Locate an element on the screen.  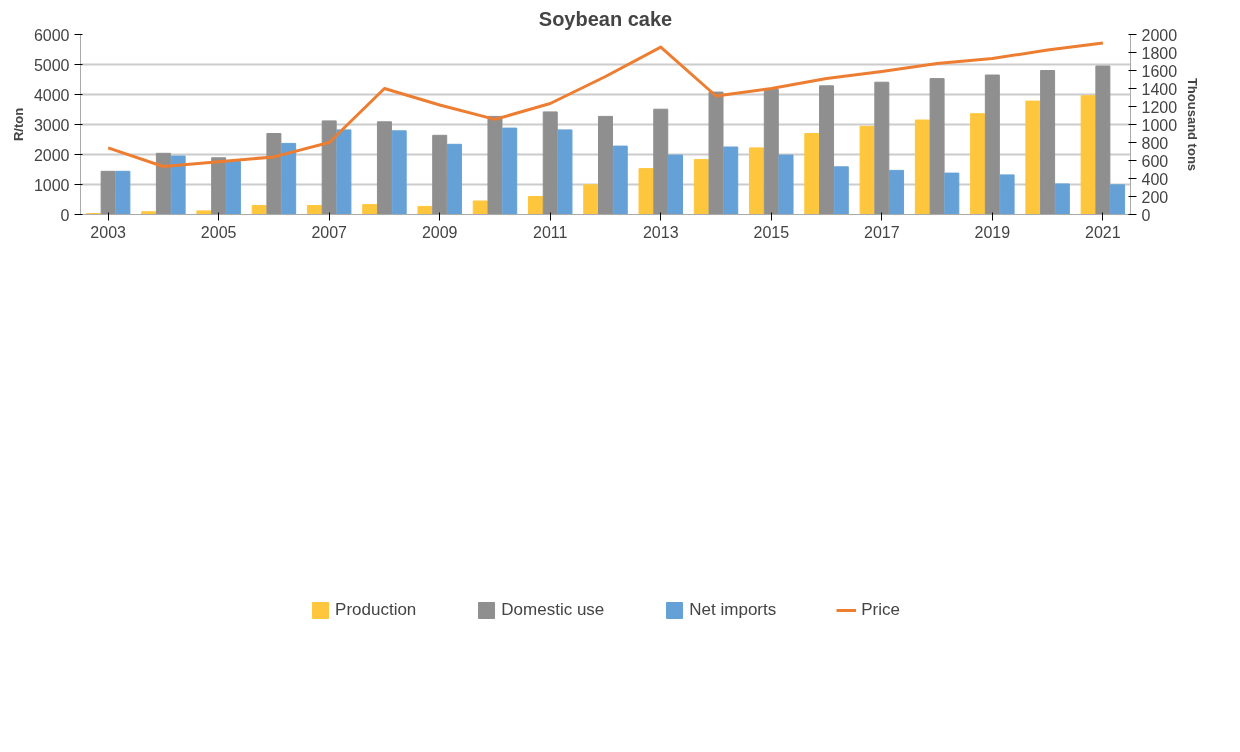
y2-tick-label: 600 is located at coordinates (1155, 161).